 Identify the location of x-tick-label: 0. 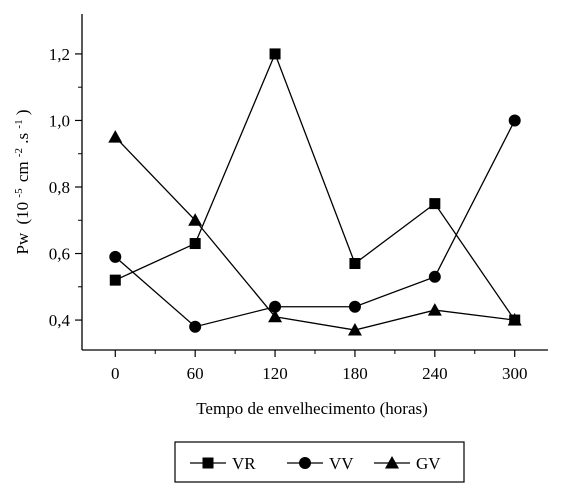
(115, 373).